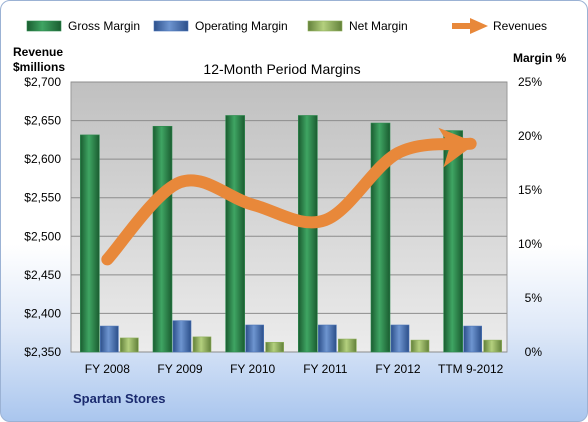 This screenshot has height=422, width=588. What do you see at coordinates (534, 352) in the screenshot?
I see `right-tick-label: 0%` at bounding box center [534, 352].